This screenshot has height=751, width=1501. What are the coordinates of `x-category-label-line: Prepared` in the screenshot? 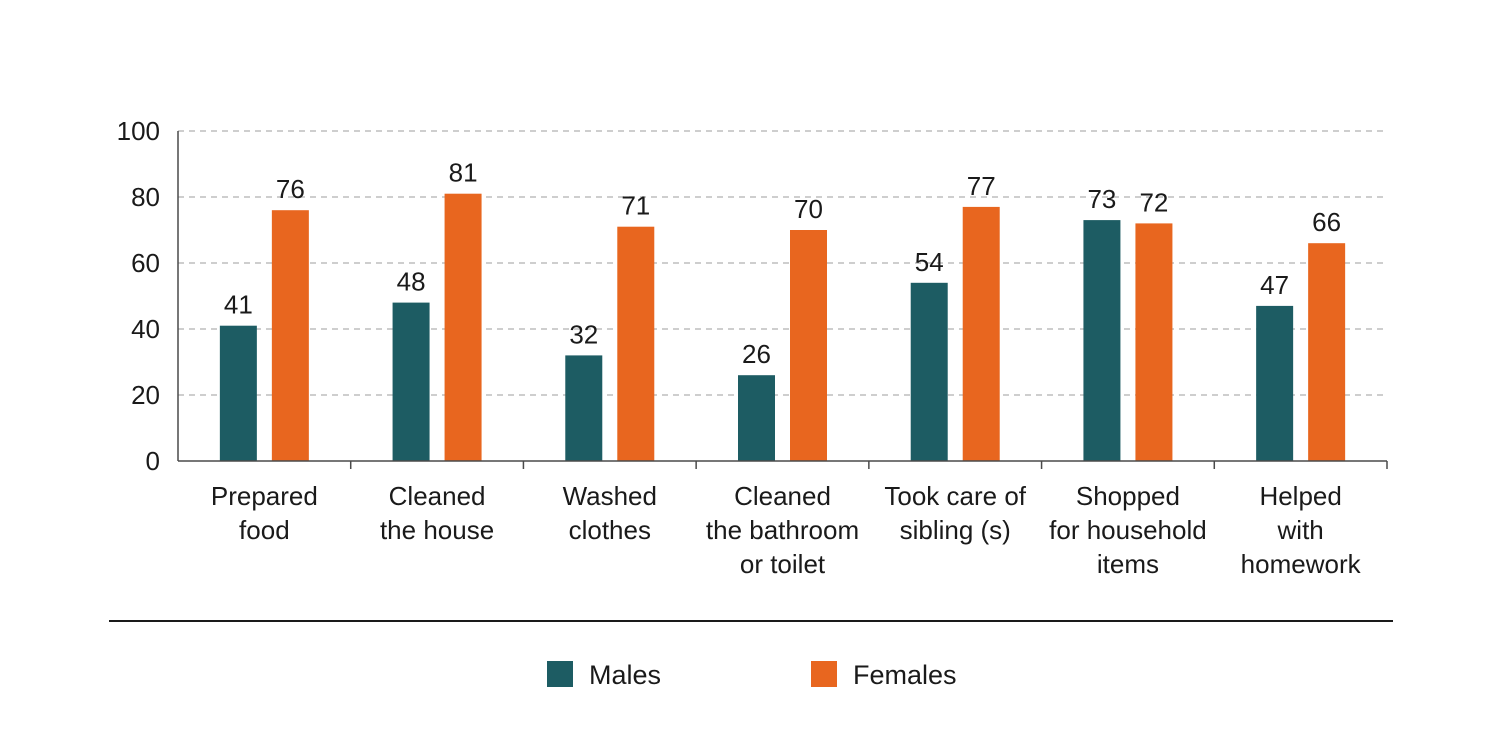 It's located at (264, 496).